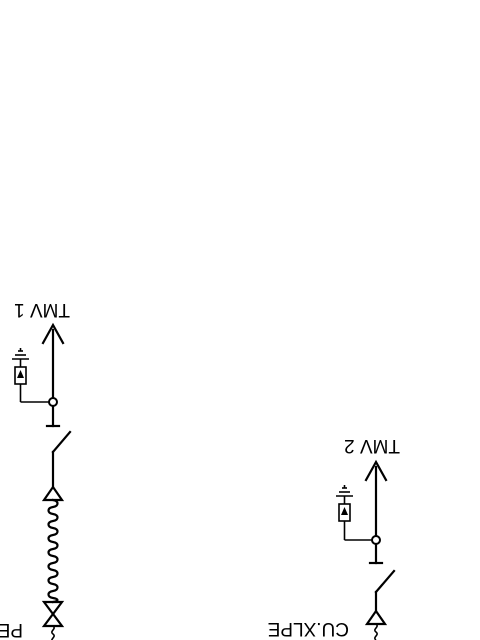 This screenshot has width=480, height=640. Describe the element at coordinates (53, 620) in the screenshot. I see `cable-termination-icon` at that location.